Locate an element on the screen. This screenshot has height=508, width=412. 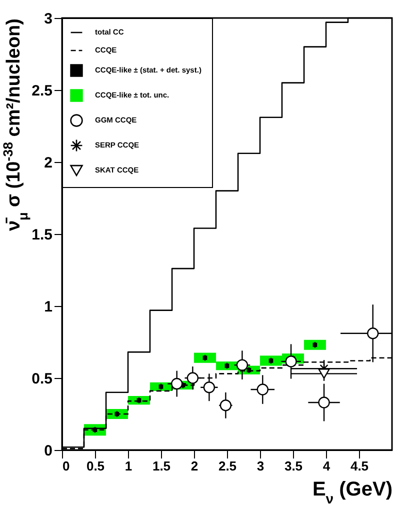
x-tick-label: 4 is located at coordinates (326, 466).